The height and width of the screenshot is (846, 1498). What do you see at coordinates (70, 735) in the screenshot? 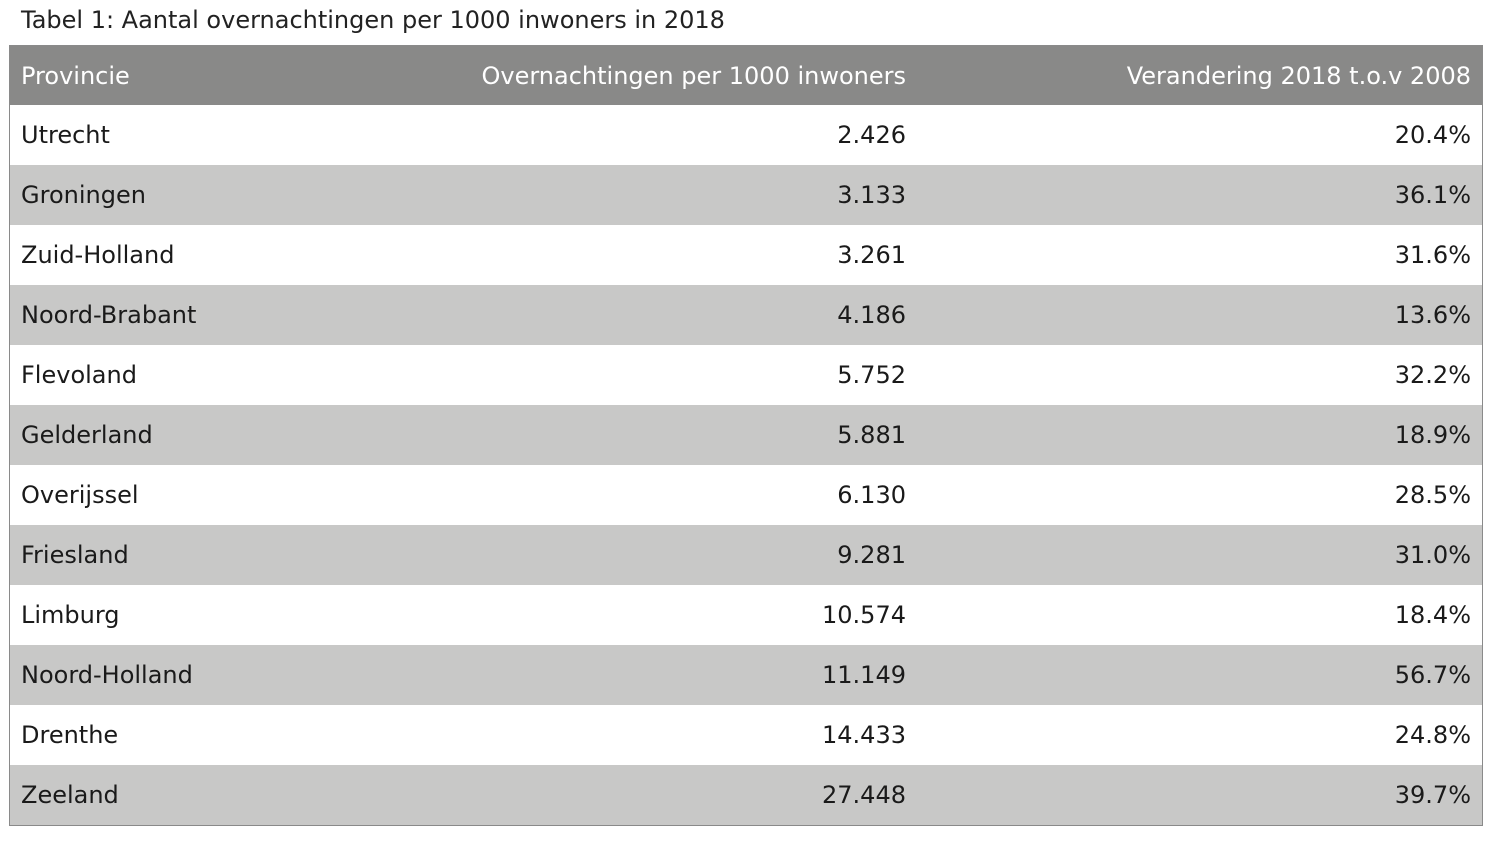
I see `cell-provincie: Drenthe` at bounding box center [70, 735].